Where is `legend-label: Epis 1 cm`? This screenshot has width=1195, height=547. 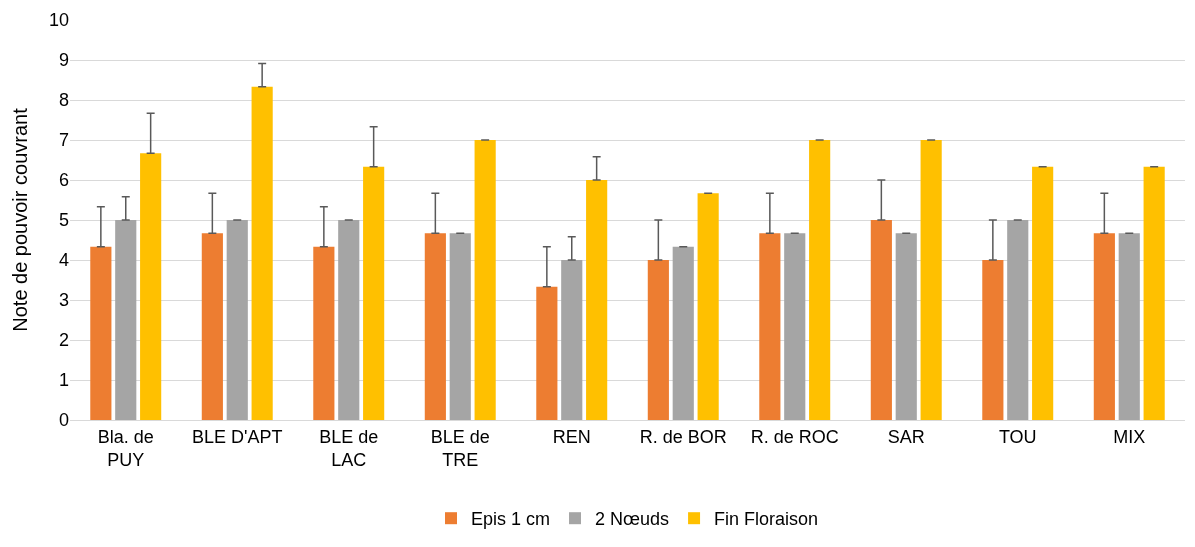
legend-label: Epis 1 cm is located at coordinates (511, 519).